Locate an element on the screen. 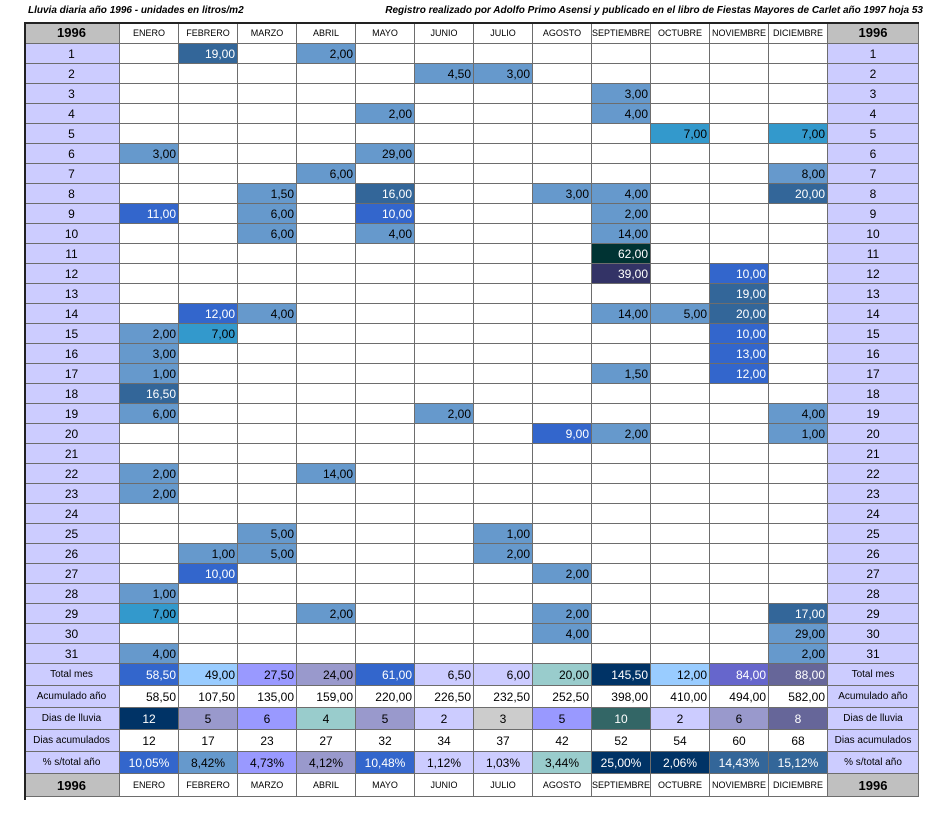 The width and height of the screenshot is (947, 819). summary-value: 5 is located at coordinates (385, 719).